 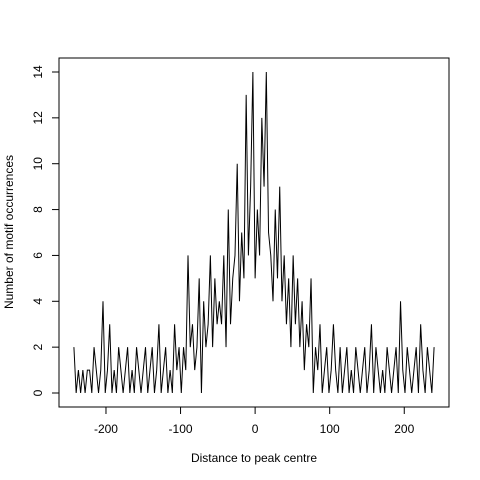 What do you see at coordinates (38, 301) in the screenshot?
I see `y-tick-label: 4` at bounding box center [38, 301].